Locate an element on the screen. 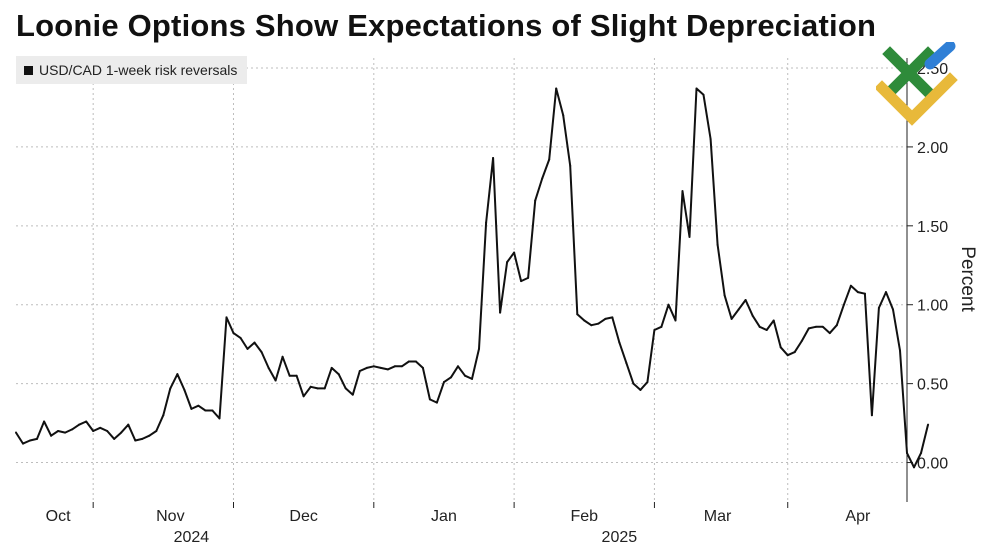 The width and height of the screenshot is (1000, 545). year-label: 2024 is located at coordinates (192, 537).